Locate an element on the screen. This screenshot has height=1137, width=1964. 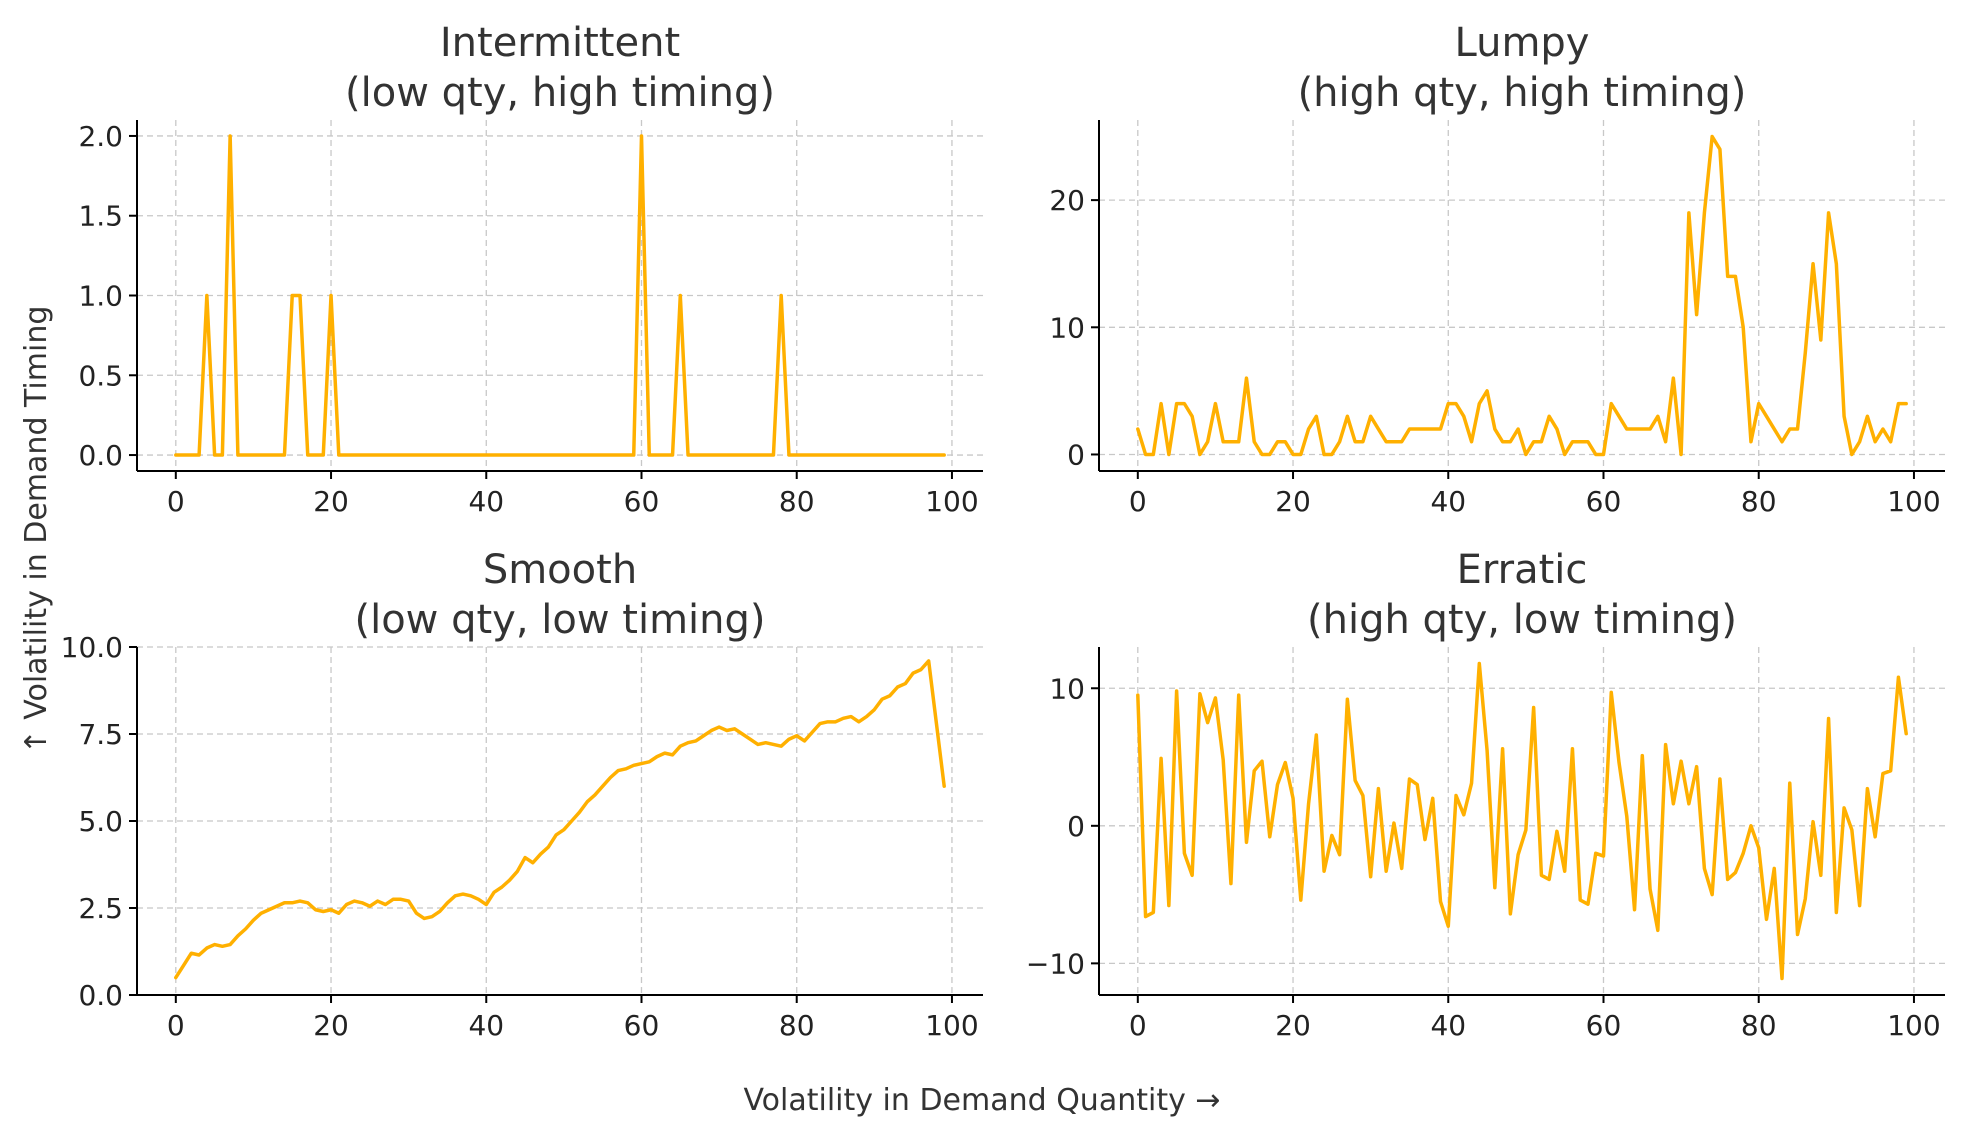
erratic-x-tick-label: 20 is located at coordinates (1293, 1025).